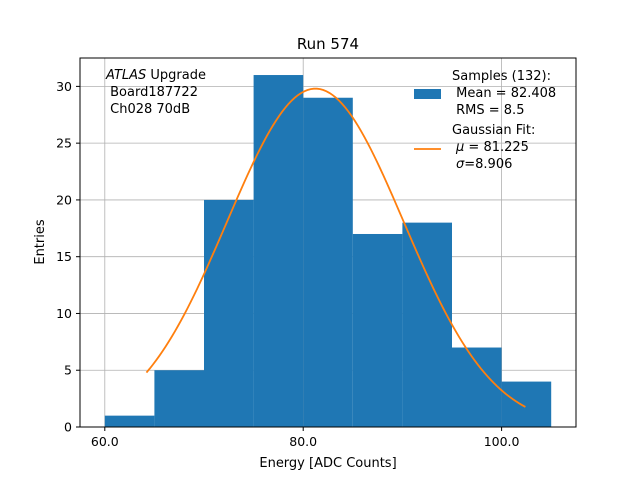 Image resolution: width=640 pixels, height=484 pixels. I want to click on annotation-line-2: Board187722, so click(152, 92).